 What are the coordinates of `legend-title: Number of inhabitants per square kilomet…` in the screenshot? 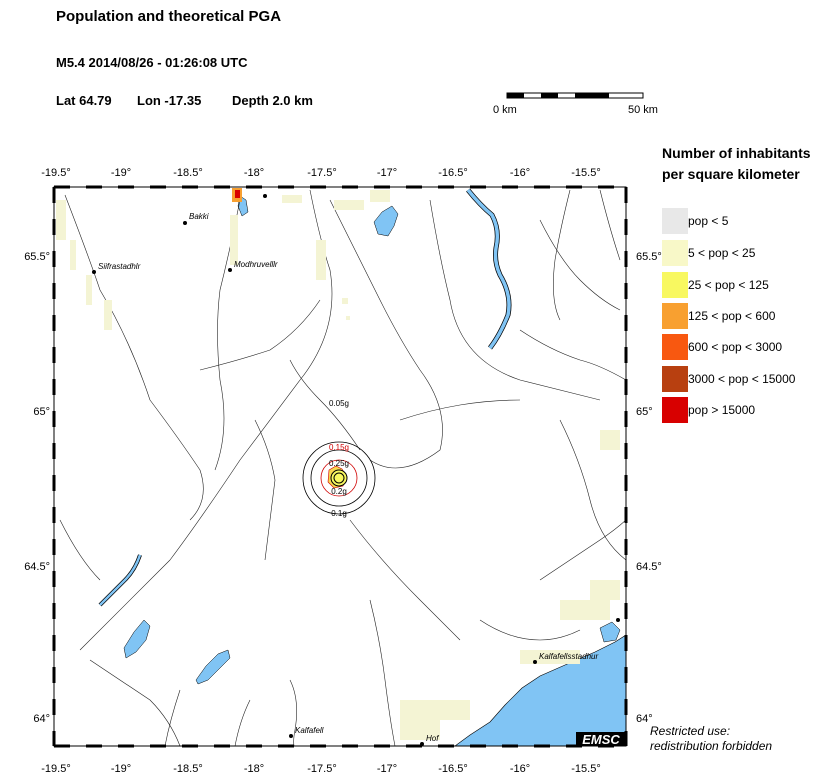 It's located at (746, 164).